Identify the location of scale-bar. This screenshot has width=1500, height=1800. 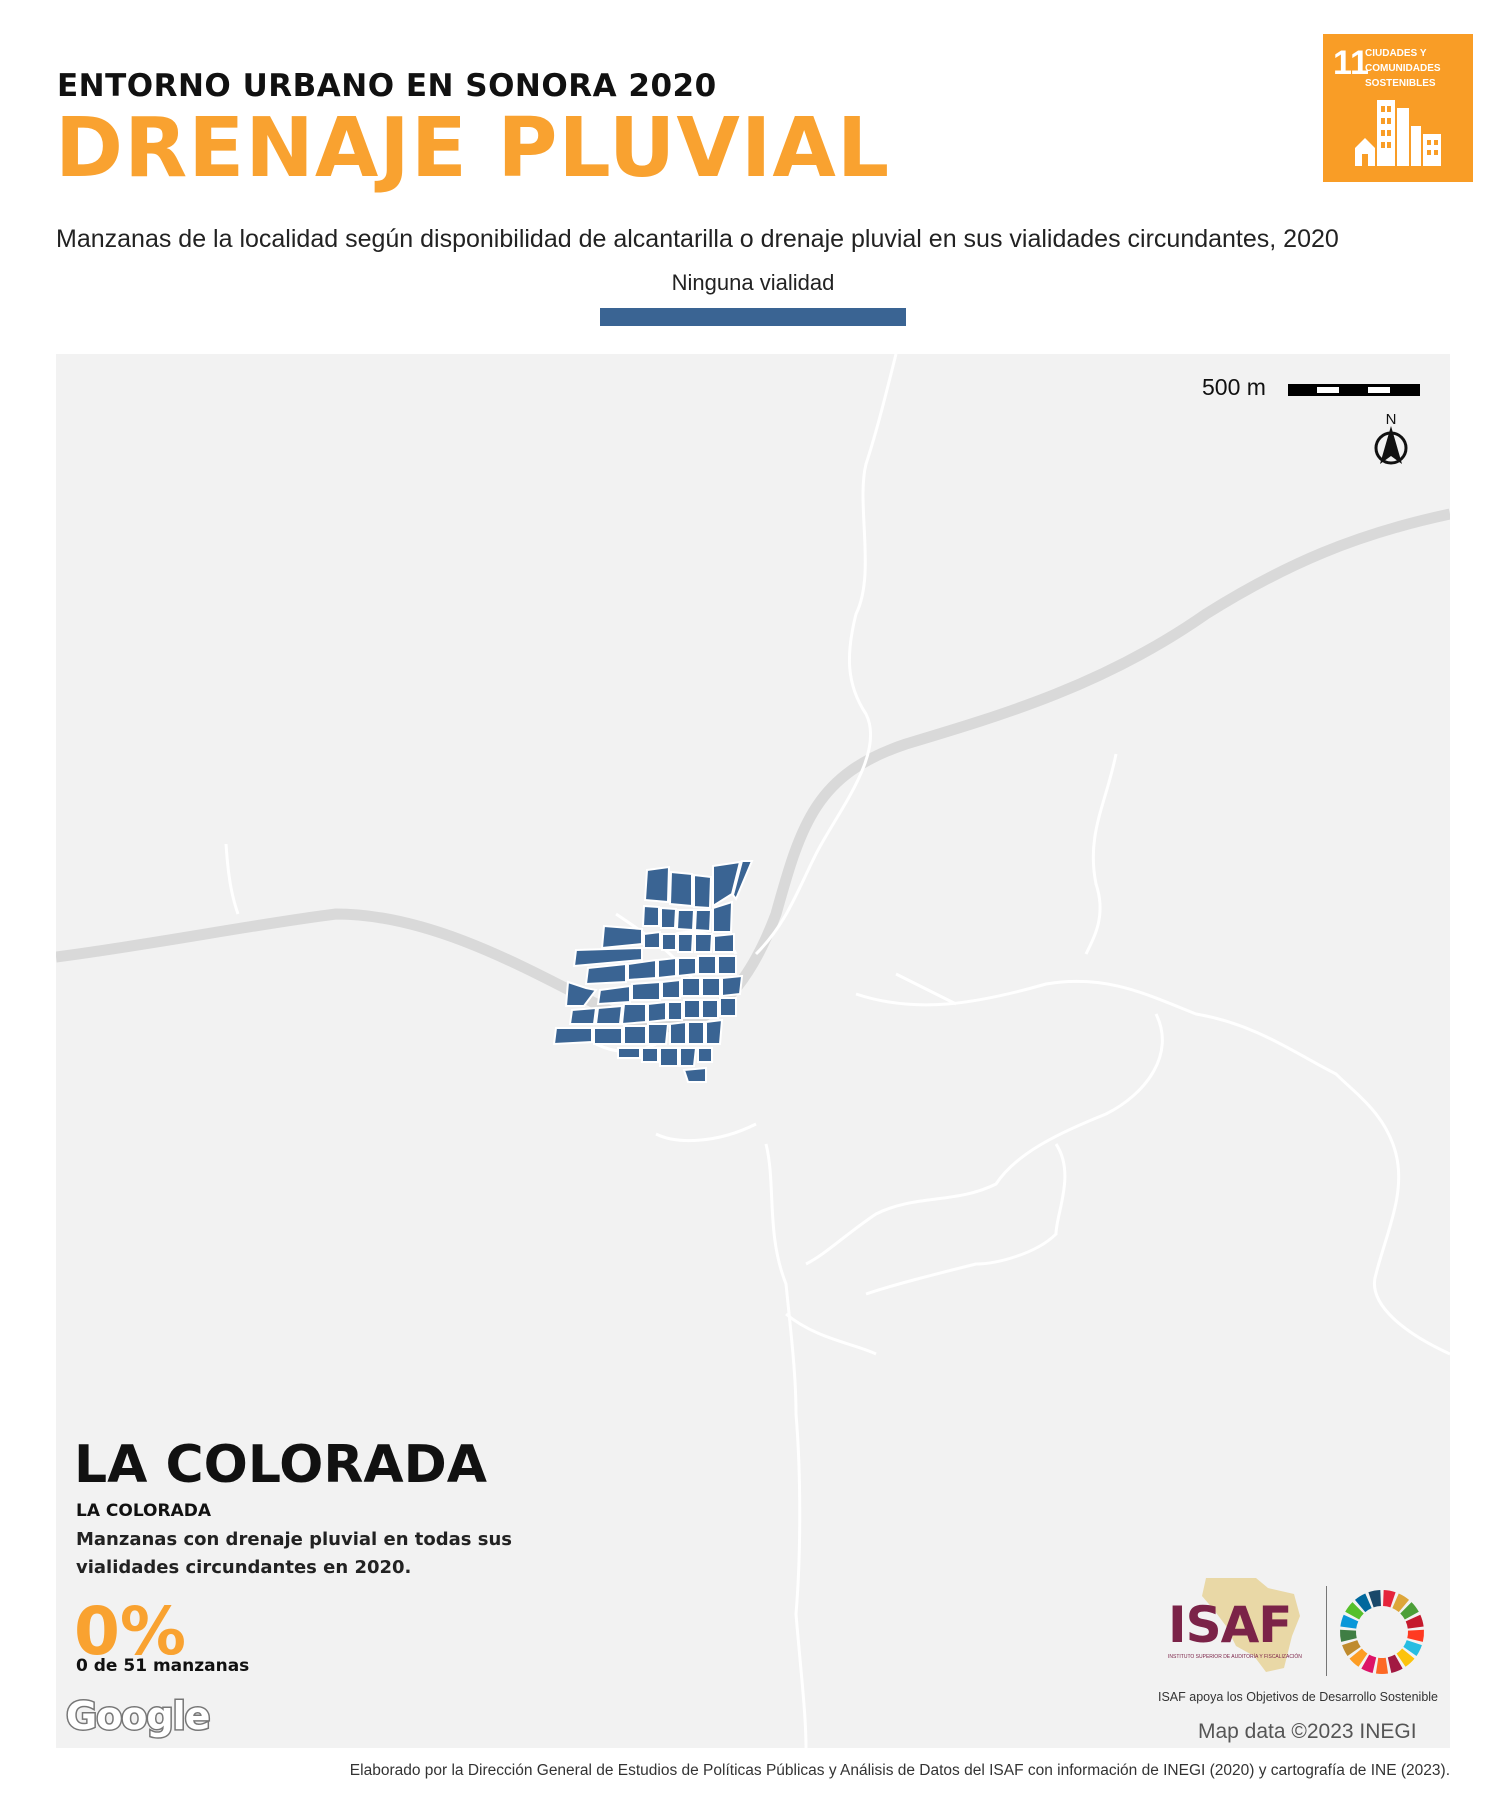
(1354, 390).